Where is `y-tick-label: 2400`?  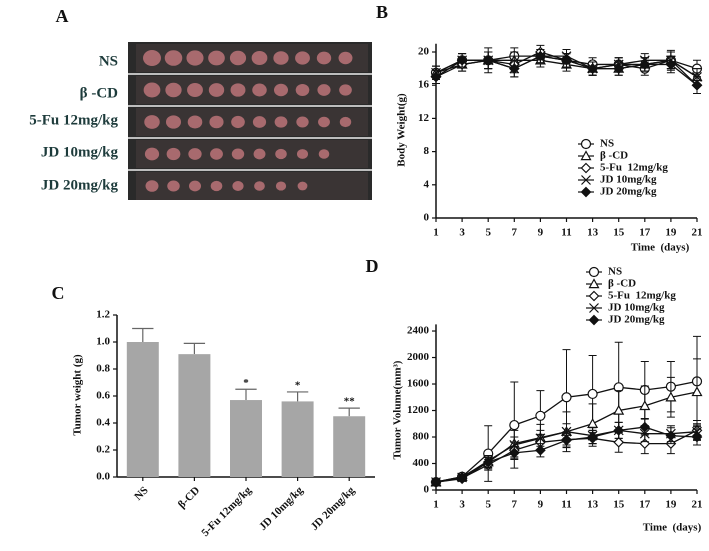 y-tick-label: 2400 is located at coordinates (418, 331).